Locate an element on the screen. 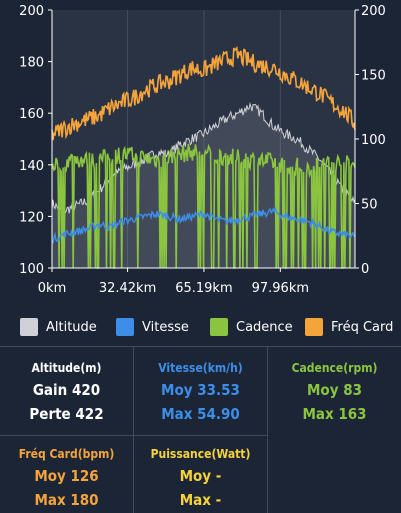 The image size is (401, 513). legend-item-vitesse: Vitesse is located at coordinates (152, 327).